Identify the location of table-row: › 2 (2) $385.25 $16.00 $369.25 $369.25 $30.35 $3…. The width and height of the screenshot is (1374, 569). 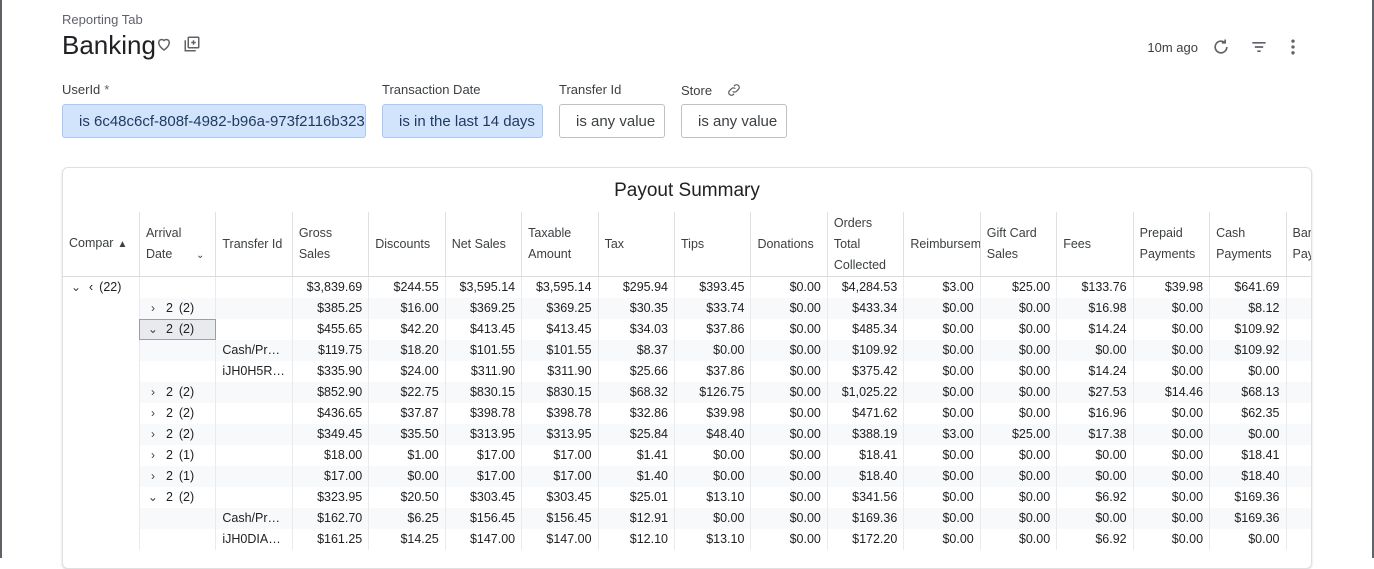
(687, 308).